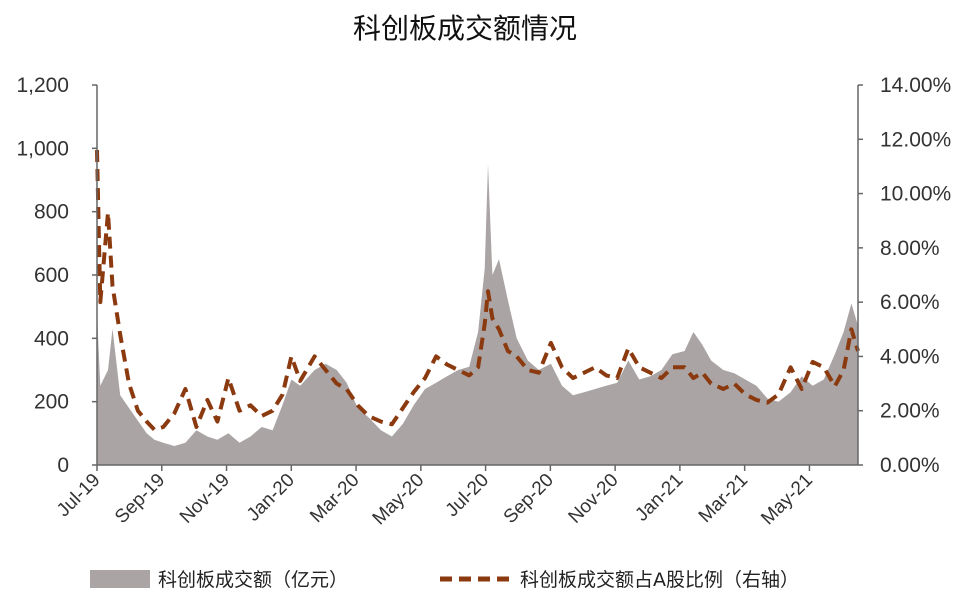  What do you see at coordinates (399, 500) in the screenshot?
I see `x-tick-label: May-20` at bounding box center [399, 500].